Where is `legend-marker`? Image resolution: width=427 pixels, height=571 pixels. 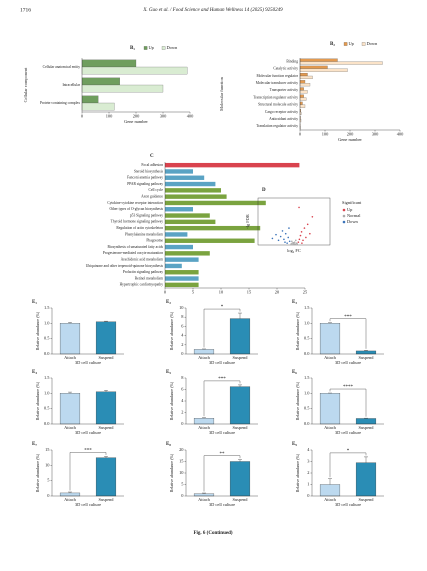 legend-marker is located at coordinates (344, 216).